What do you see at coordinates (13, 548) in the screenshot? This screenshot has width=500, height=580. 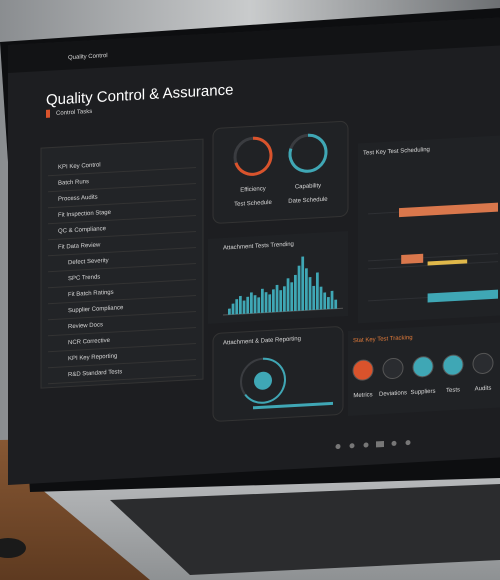 I see `mouse` at bounding box center [13, 548].